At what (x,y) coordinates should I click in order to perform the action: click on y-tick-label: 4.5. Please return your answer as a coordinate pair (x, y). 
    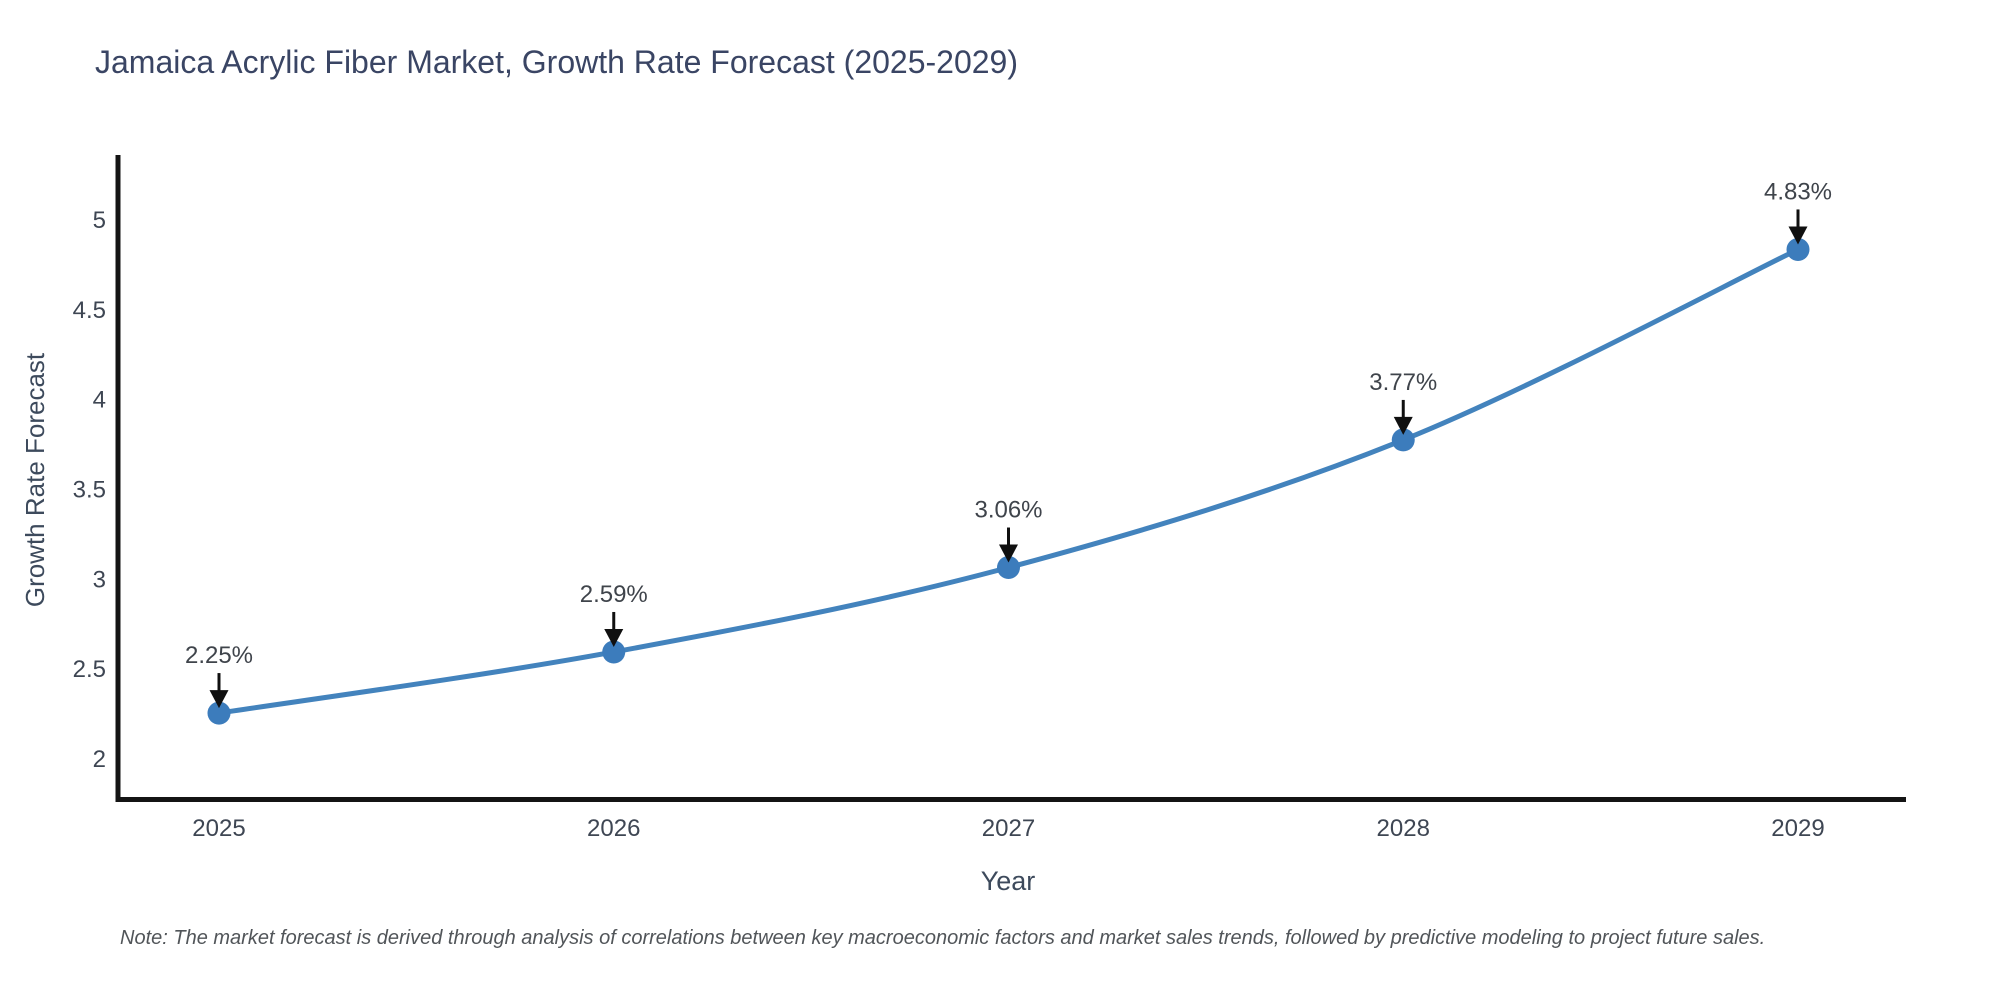
    Looking at the image, I should click on (89, 310).